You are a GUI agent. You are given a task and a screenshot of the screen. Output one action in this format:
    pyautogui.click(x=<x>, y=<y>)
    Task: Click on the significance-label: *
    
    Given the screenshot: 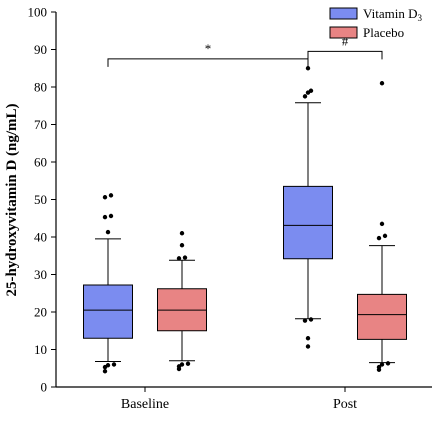 What is the action you would take?
    pyautogui.click(x=208, y=48)
    